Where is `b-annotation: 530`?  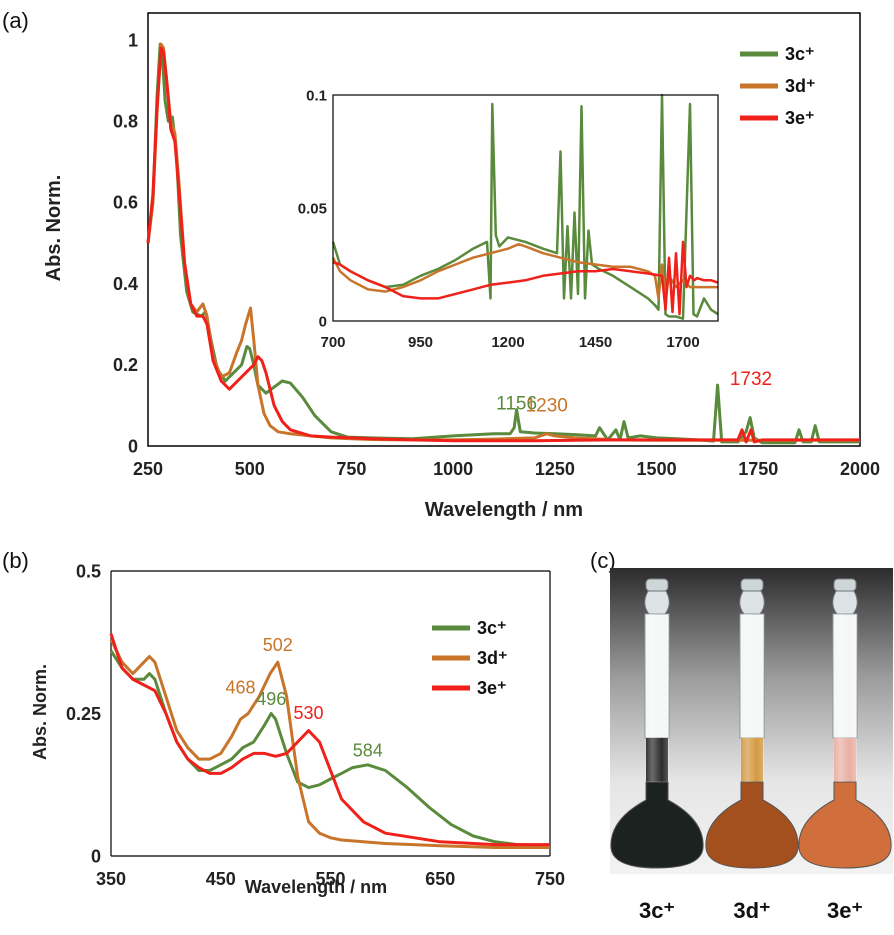
b-annotation: 530 is located at coordinates (309, 713).